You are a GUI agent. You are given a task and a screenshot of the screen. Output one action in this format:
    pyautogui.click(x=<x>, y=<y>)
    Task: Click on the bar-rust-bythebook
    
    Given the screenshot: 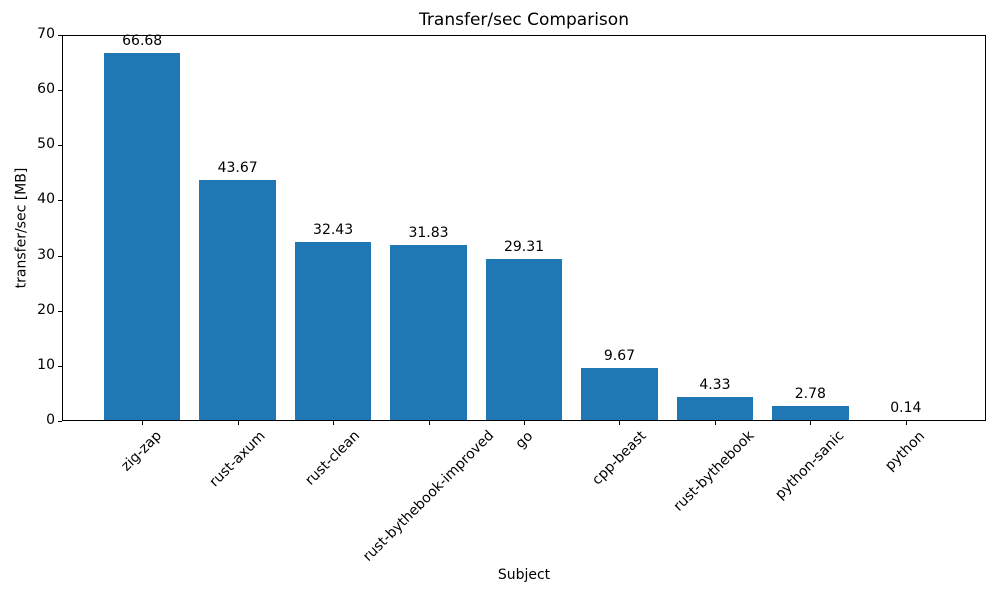 What is the action you would take?
    pyautogui.click(x=715, y=409)
    